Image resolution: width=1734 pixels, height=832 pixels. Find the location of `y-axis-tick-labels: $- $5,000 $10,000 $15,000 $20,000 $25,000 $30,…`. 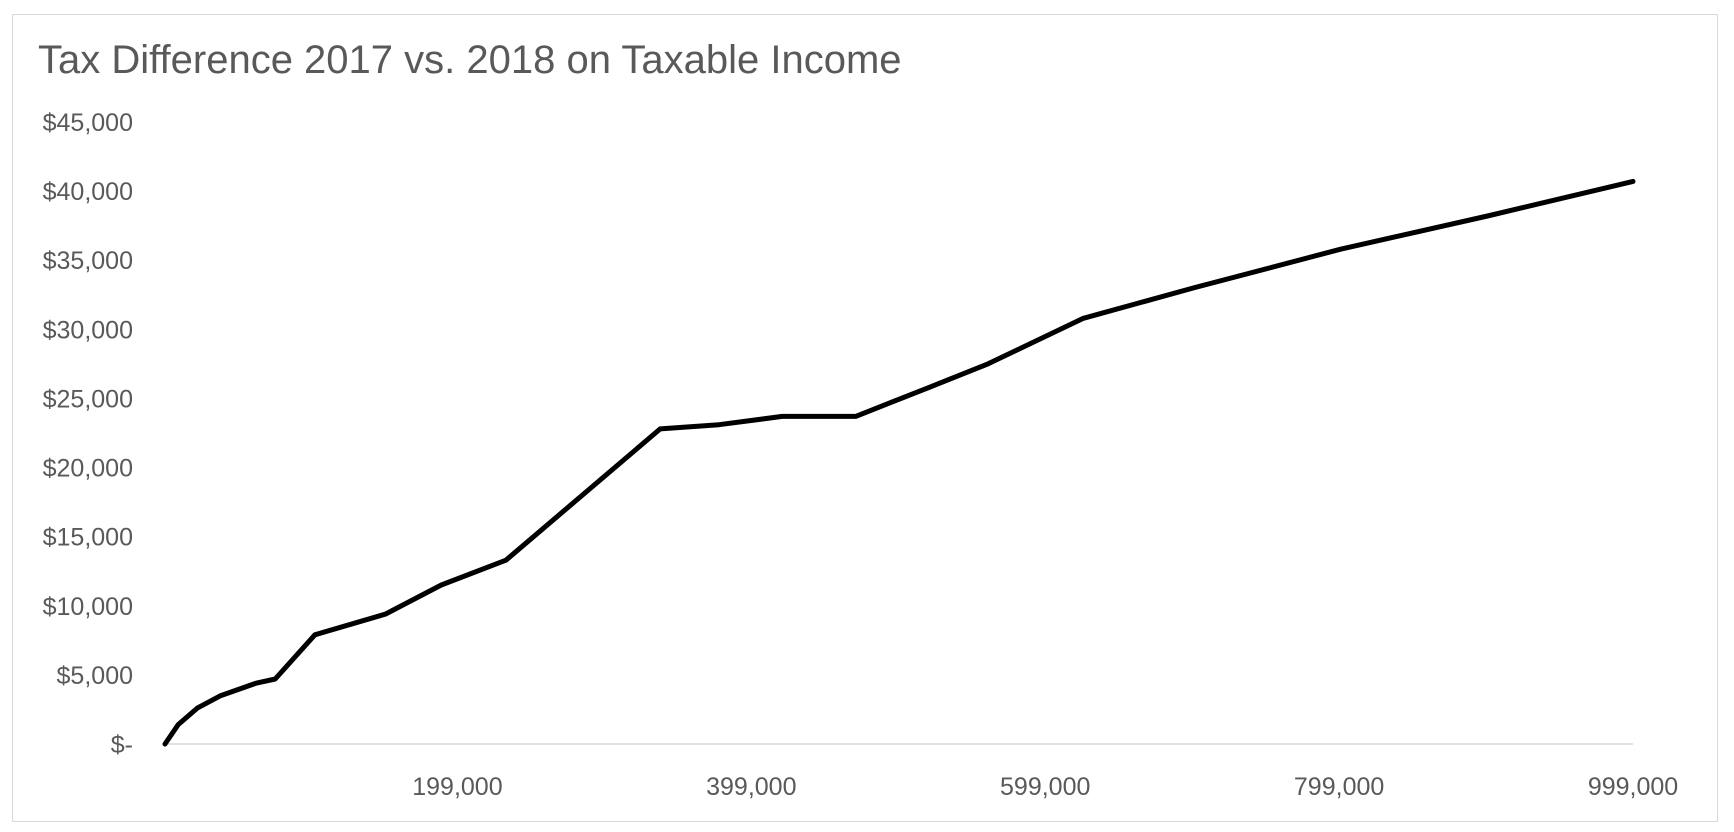

y-axis-tick-labels: $- $5,000 $10,000 $15,000 $20,000 $25,000 $30,… is located at coordinates (88, 434).